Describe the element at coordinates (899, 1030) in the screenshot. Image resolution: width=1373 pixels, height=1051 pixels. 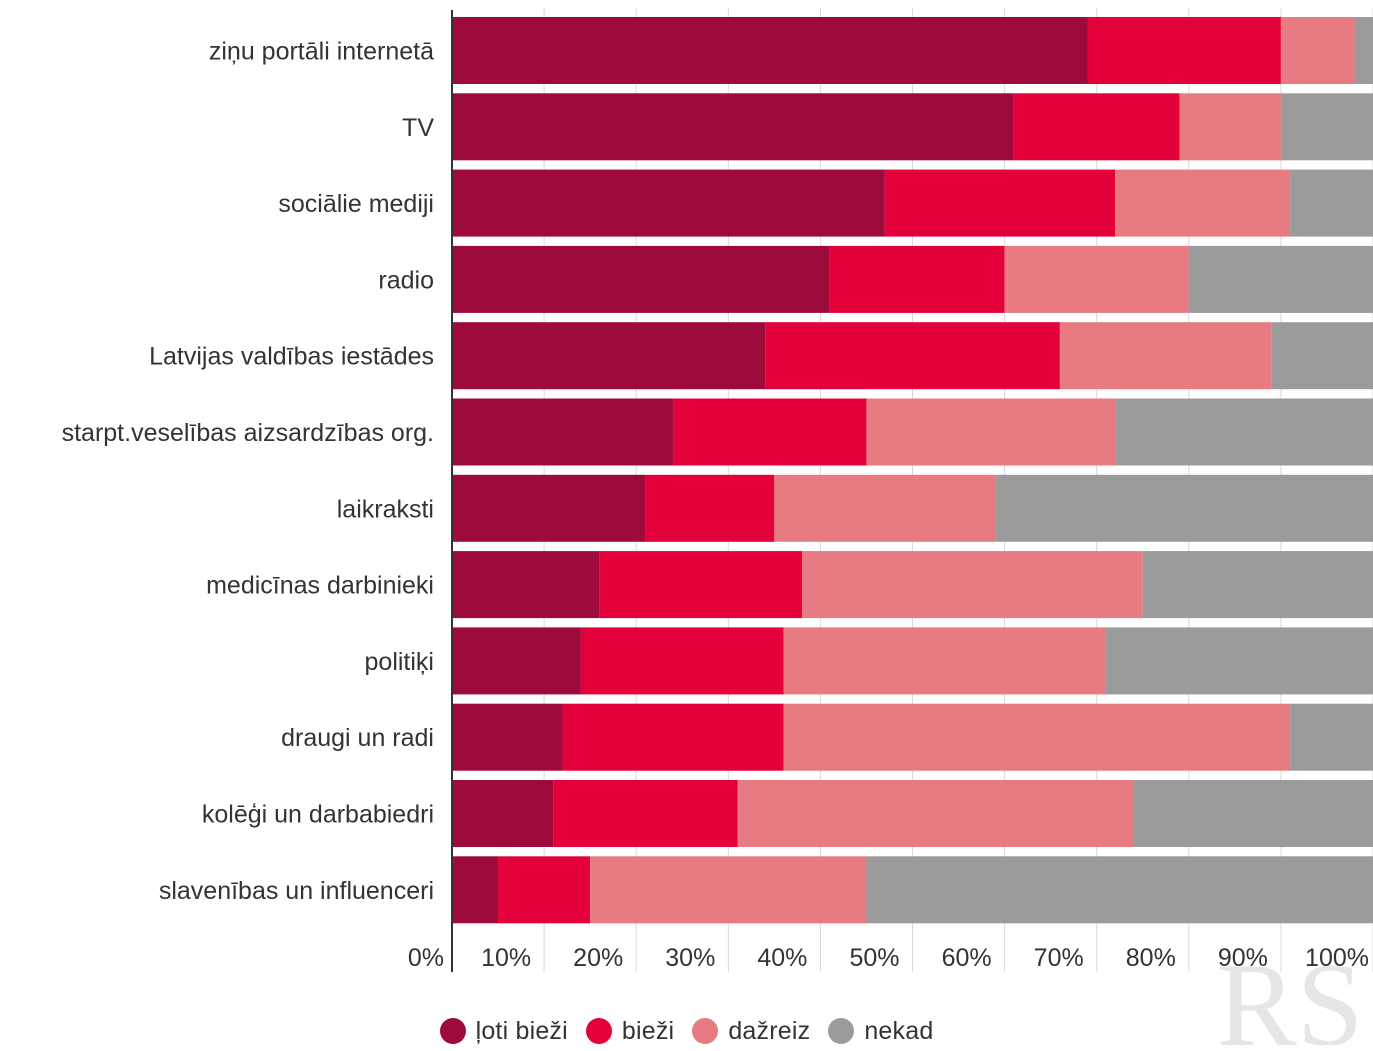
I see `legend-label: nekad` at that location.